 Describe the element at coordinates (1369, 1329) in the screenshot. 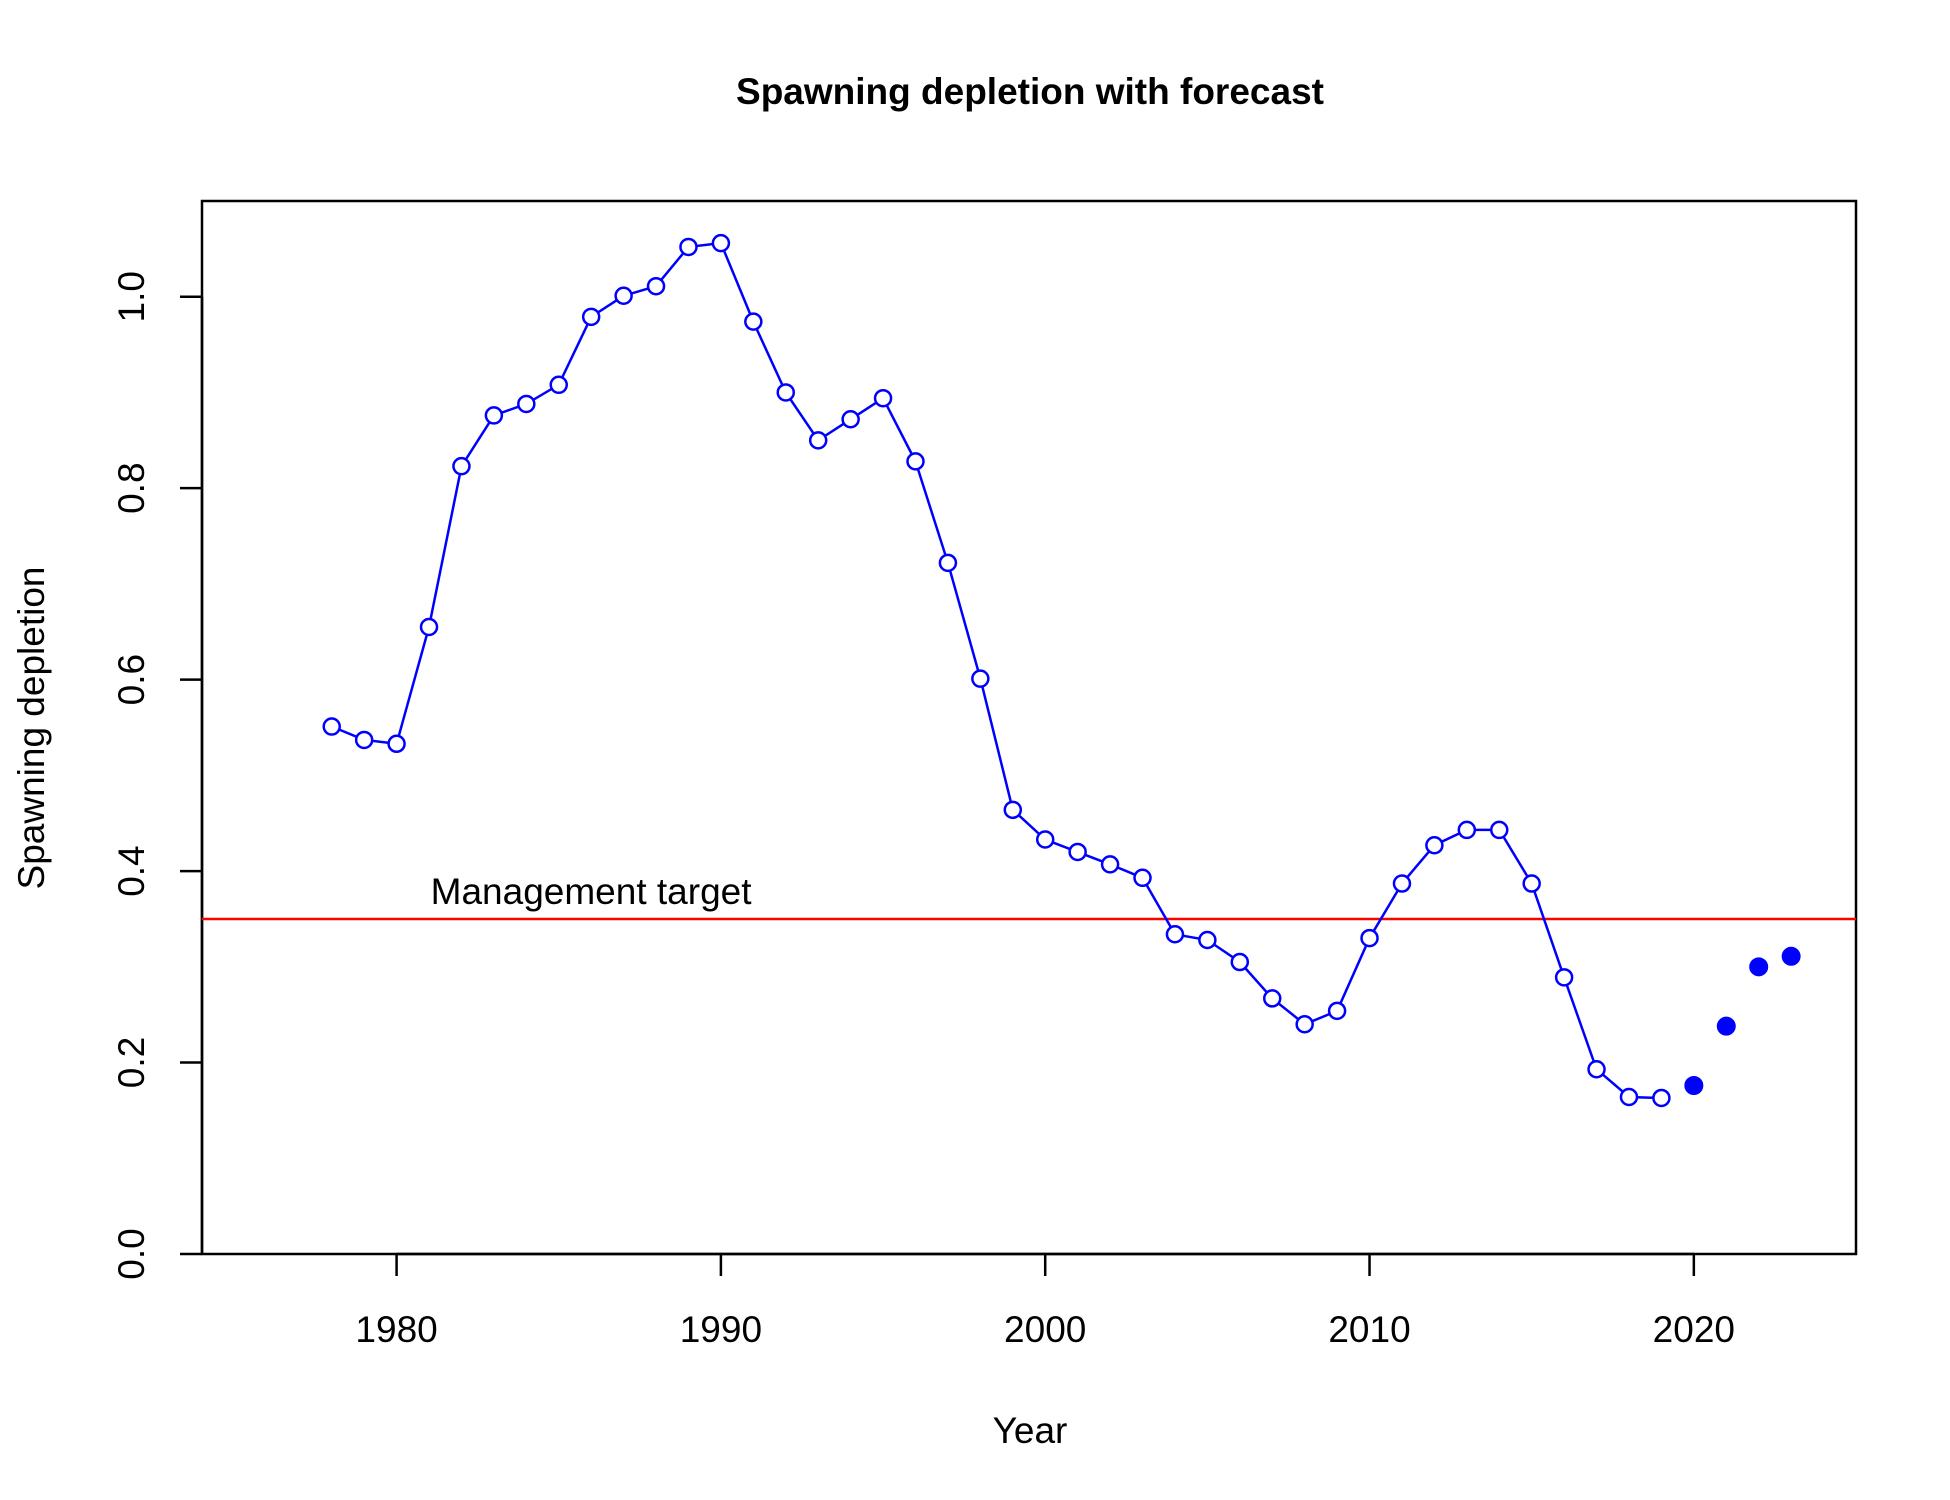

I see `x-tick-label: 2010` at that location.